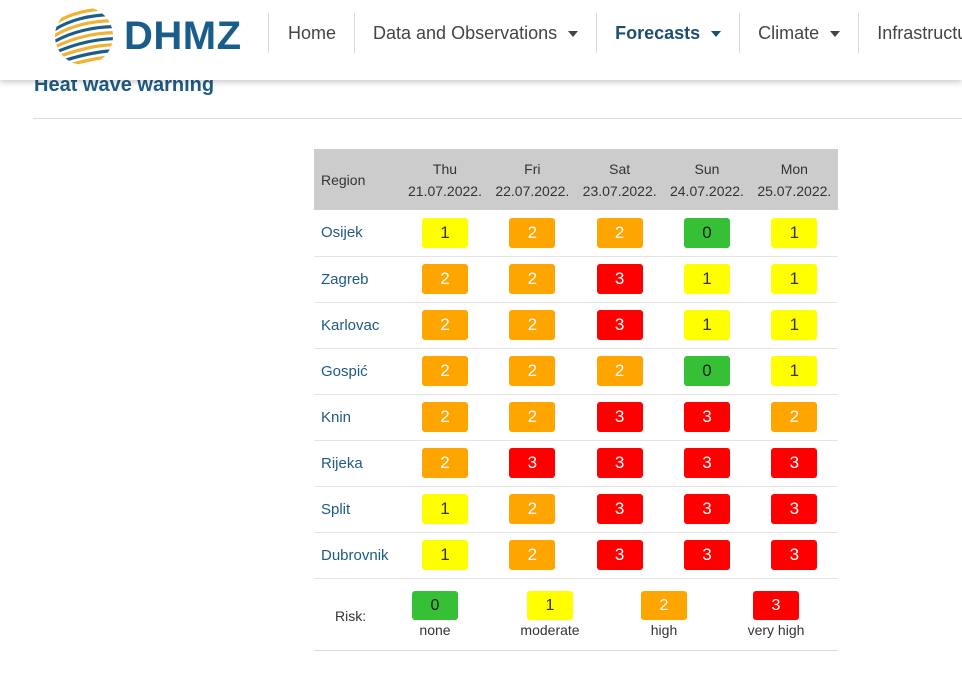 The height and width of the screenshot is (682, 962). I want to click on risk-cell: 0, so click(707, 233).